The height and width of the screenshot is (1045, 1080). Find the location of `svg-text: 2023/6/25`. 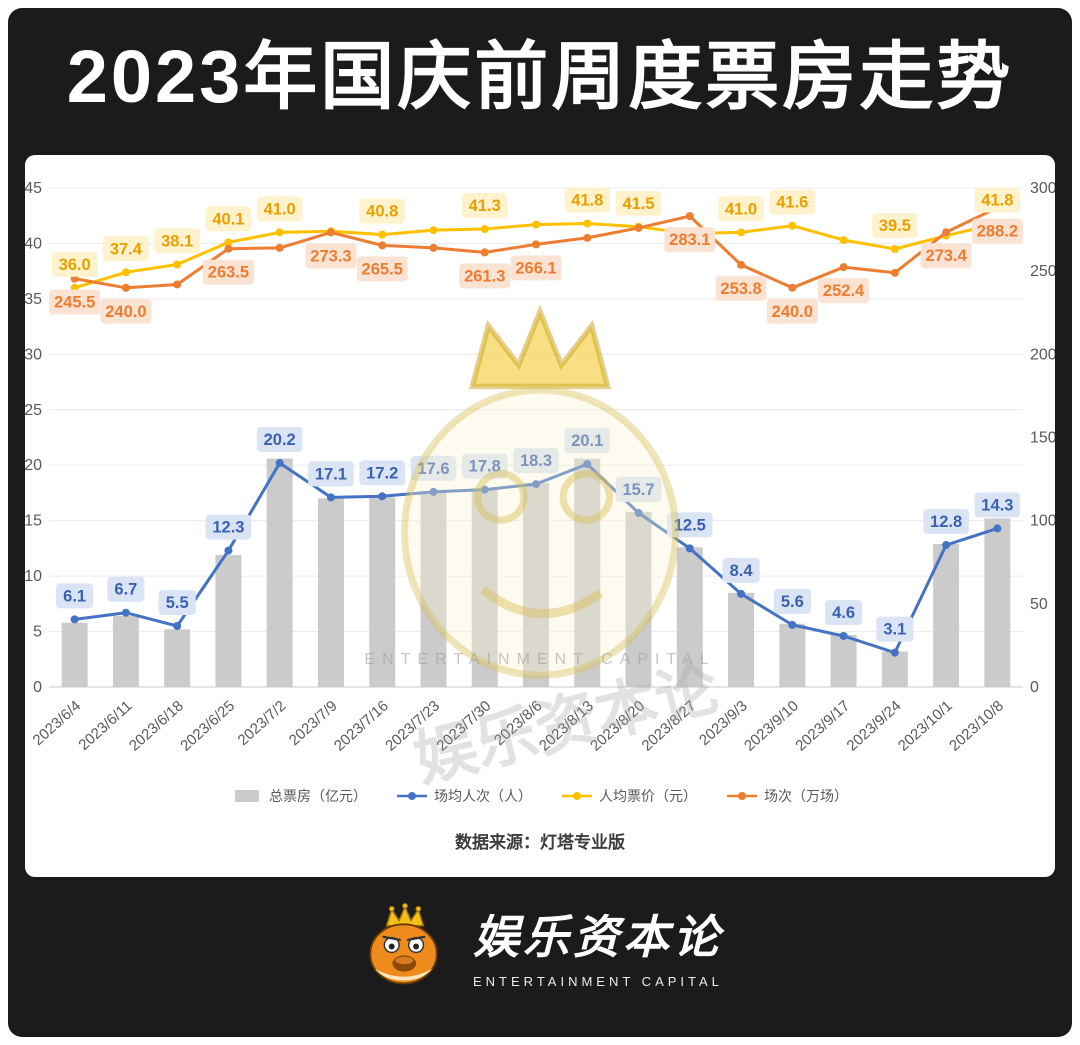

svg-text: 2023/6/25 is located at coordinates (207, 725).